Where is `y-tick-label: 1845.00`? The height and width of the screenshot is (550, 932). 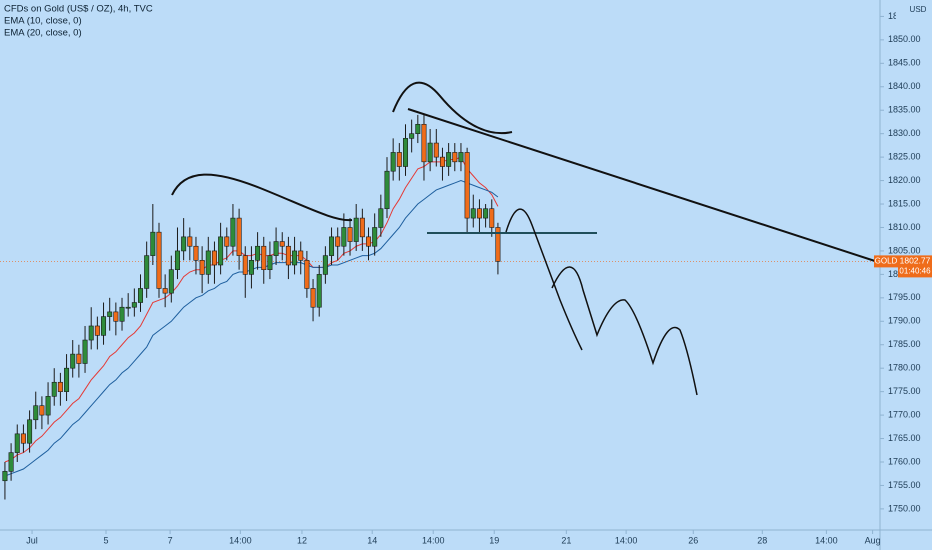
y-tick-label: 1845.00 is located at coordinates (904, 63).